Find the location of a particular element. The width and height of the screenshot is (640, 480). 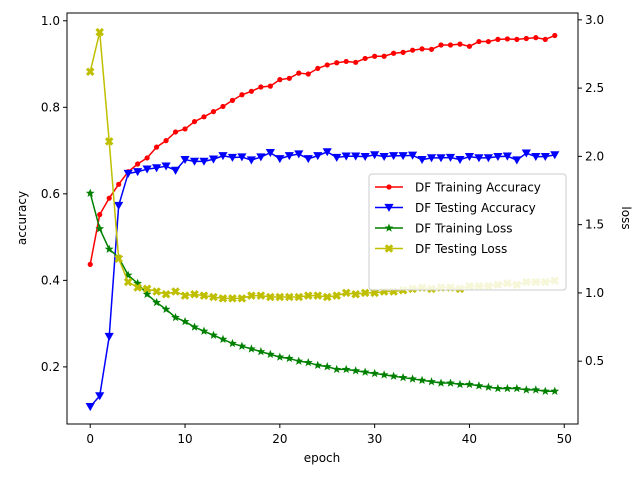

left-y-tick-label: 0.2 is located at coordinates (50, 367).